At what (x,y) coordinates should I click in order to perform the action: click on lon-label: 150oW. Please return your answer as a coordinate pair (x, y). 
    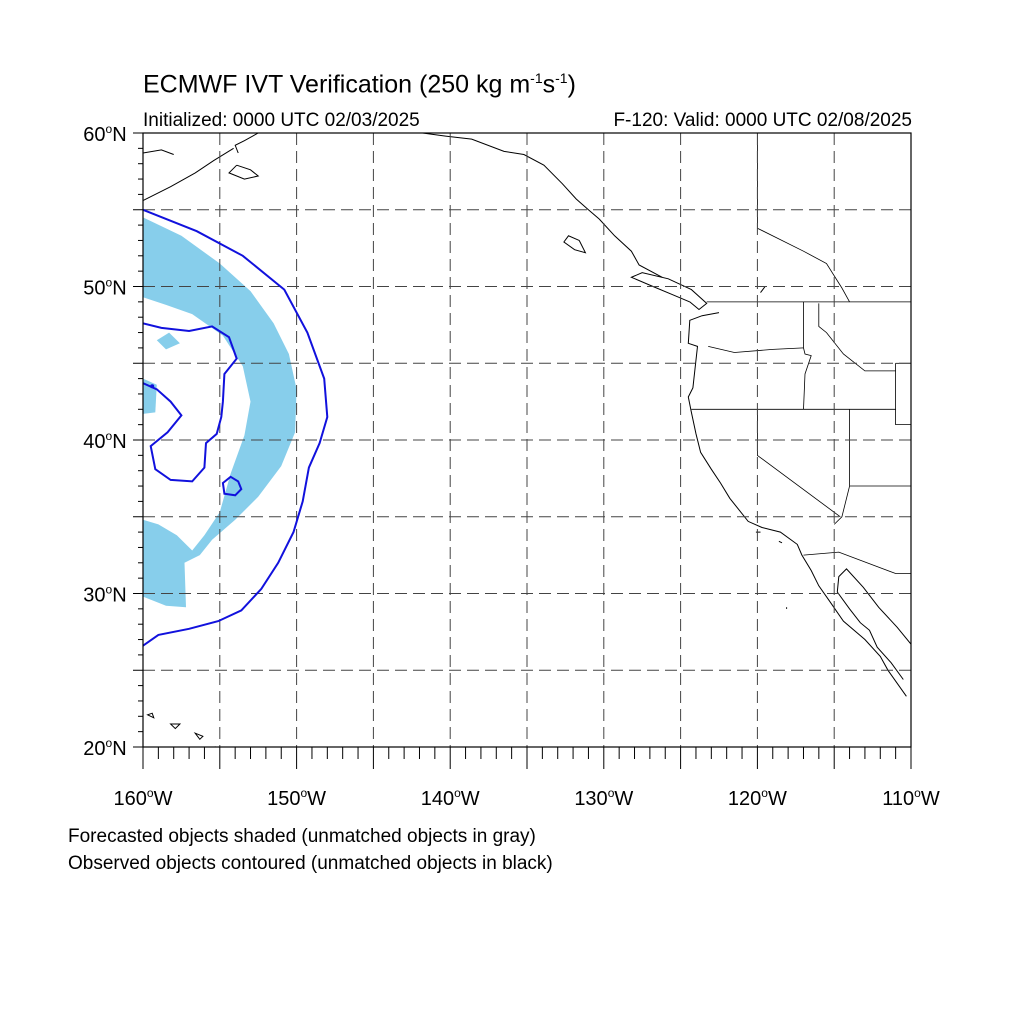
    Looking at the image, I should click on (296, 798).